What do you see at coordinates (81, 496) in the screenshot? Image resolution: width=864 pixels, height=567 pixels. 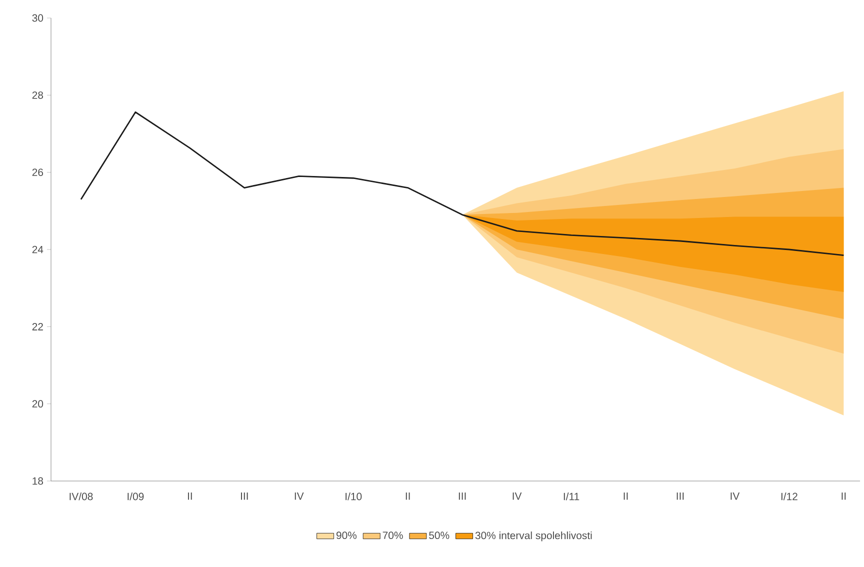 I see `x-tick-label: IV/08` at bounding box center [81, 496].